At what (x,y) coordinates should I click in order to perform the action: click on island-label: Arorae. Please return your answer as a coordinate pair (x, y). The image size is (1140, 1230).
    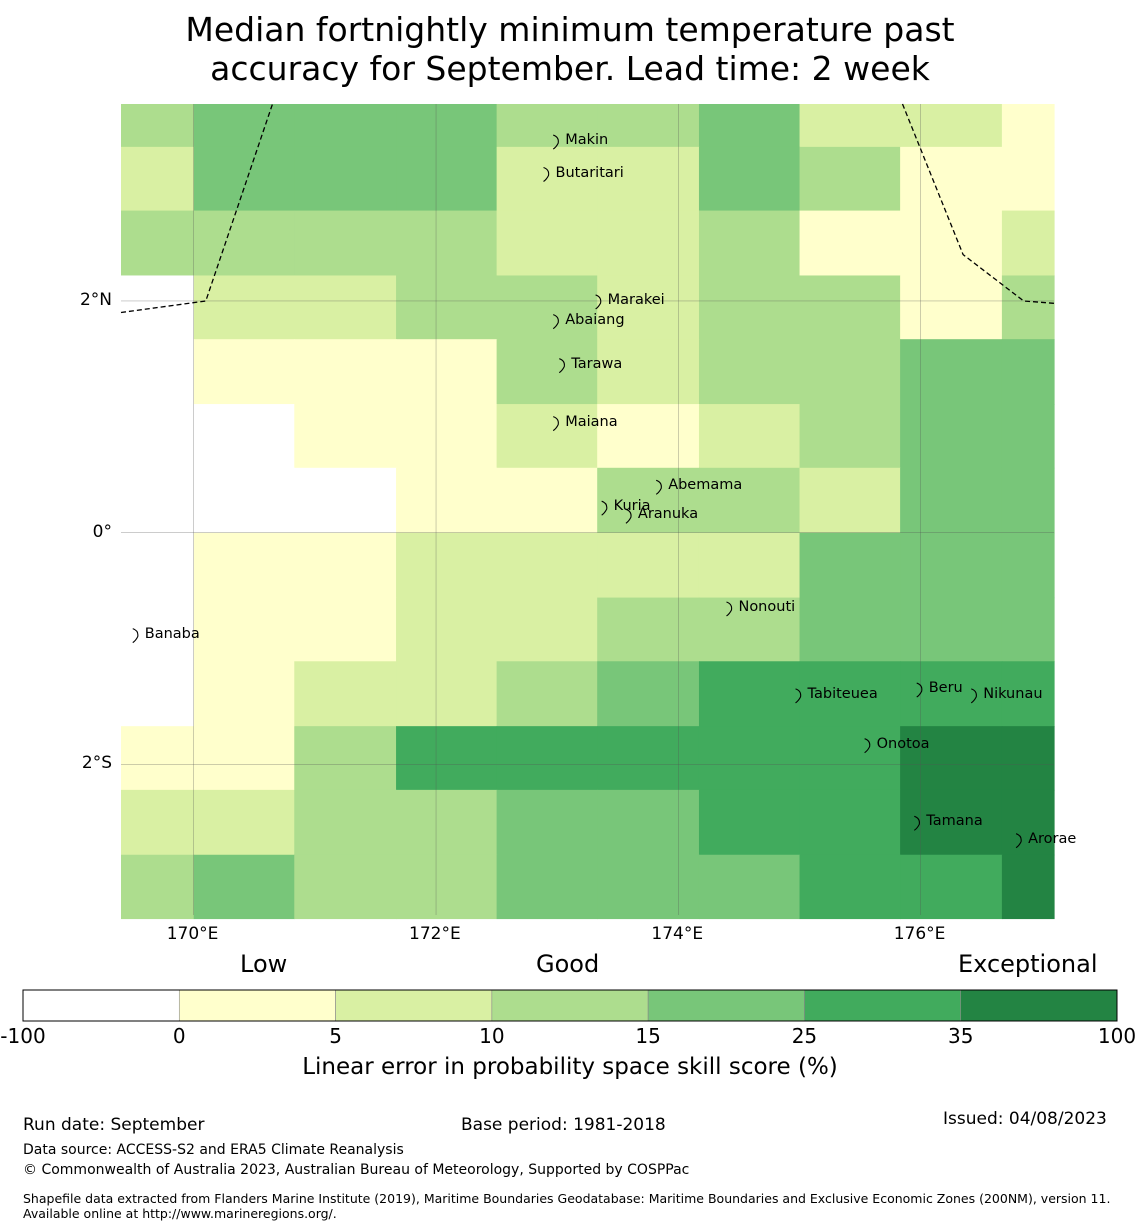
    Looking at the image, I should click on (1052, 838).